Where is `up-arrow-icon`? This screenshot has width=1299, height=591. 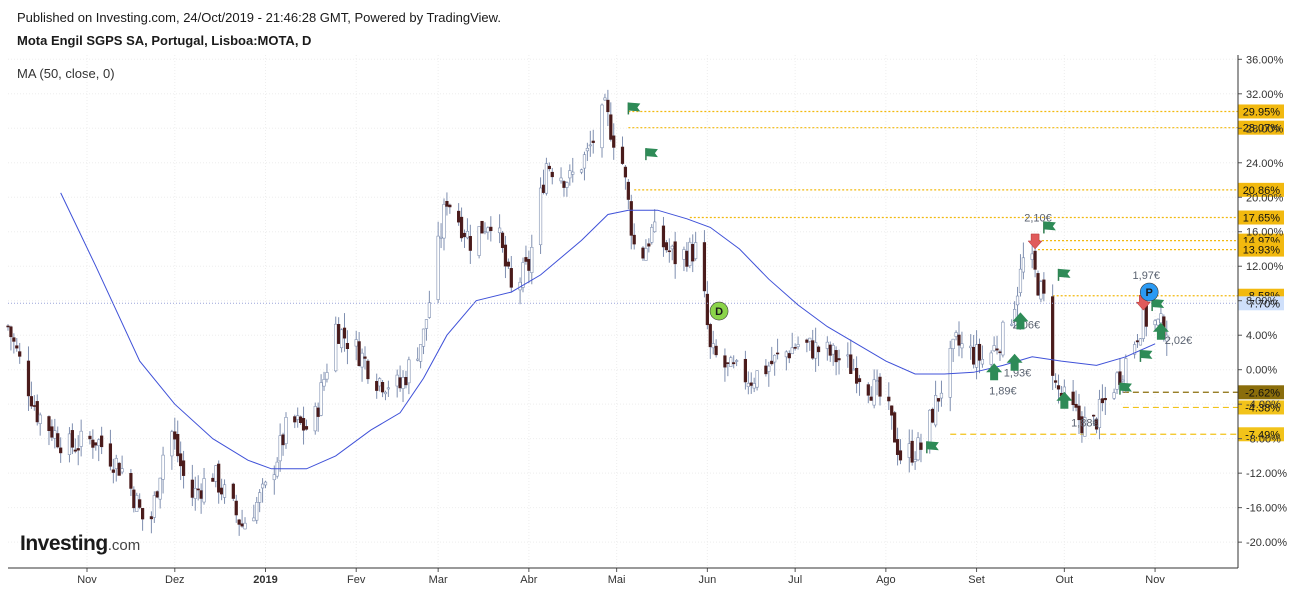 up-arrow-icon is located at coordinates (994, 372).